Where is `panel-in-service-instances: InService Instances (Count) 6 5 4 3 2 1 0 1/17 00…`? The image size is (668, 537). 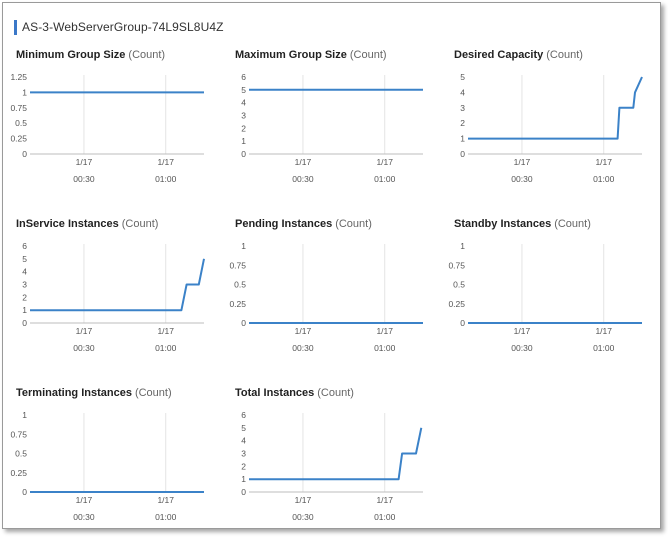 panel-in-service-instances: InService Instances (Count) 6 5 4 3 2 1 0 1/17 00… is located at coordinates (116, 293).